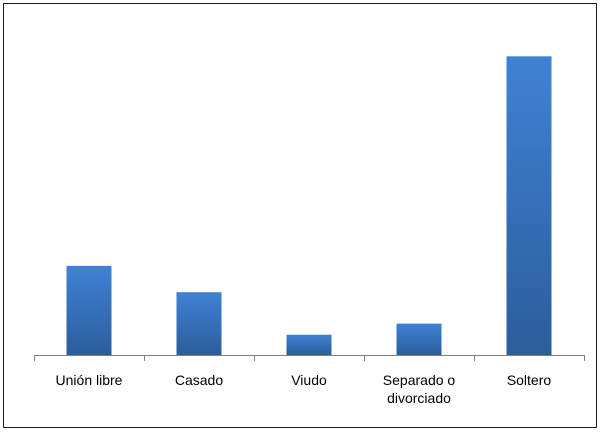  Describe the element at coordinates (309, 358) in the screenshot. I see `x-axis` at that location.